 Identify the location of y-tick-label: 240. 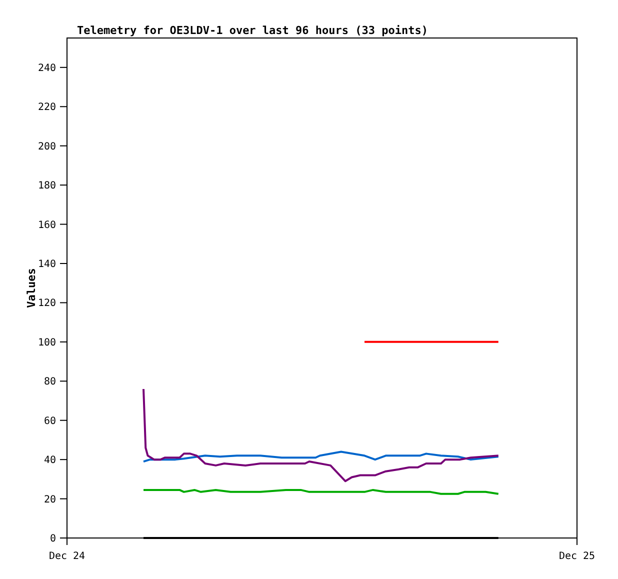
(47, 68).